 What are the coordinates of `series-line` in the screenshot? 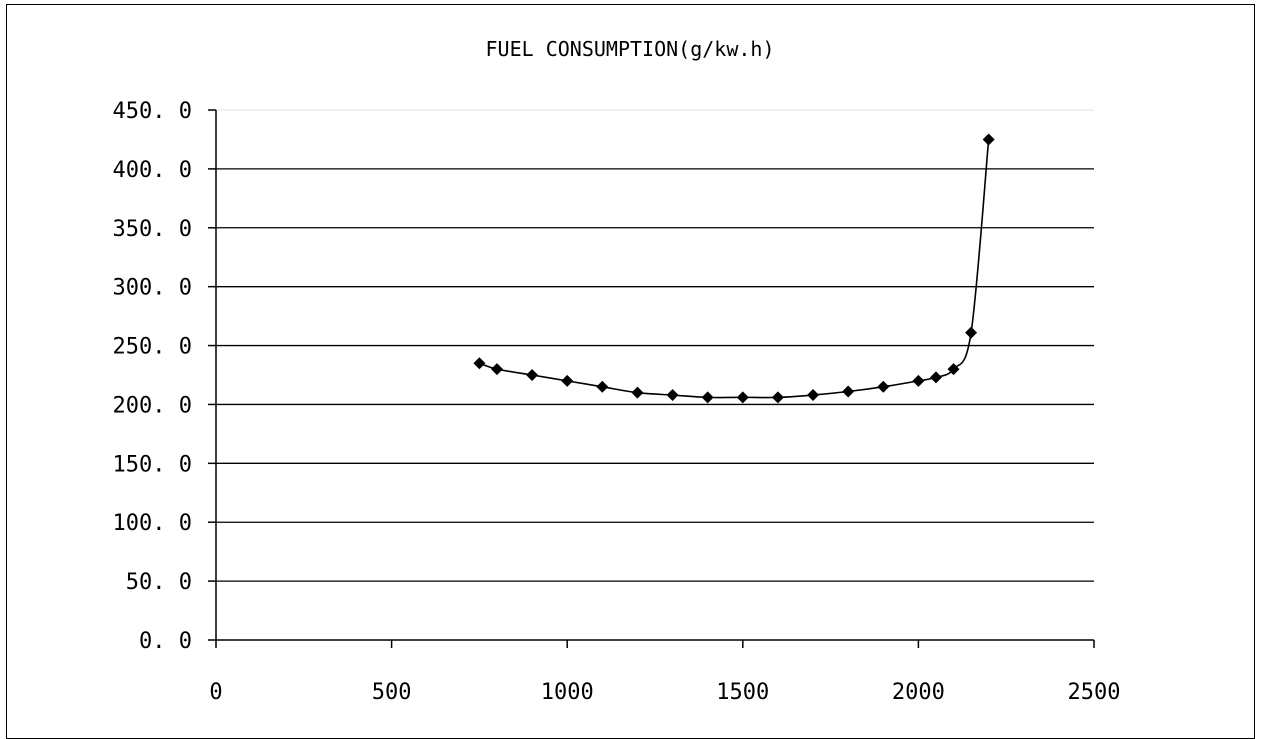 It's located at (734, 269).